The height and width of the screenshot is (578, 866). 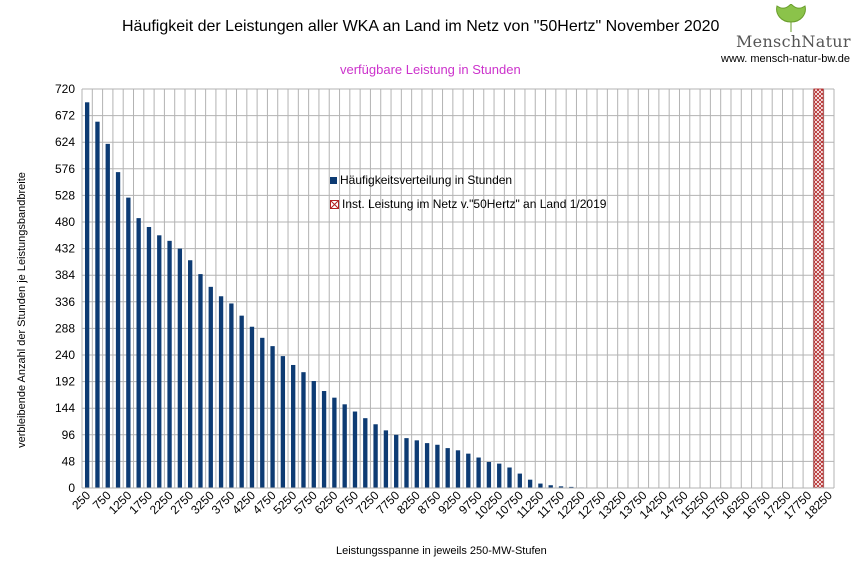 I want to click on chart-subtitle: verfügbare Leistung in Stunden, so click(x=430, y=69).